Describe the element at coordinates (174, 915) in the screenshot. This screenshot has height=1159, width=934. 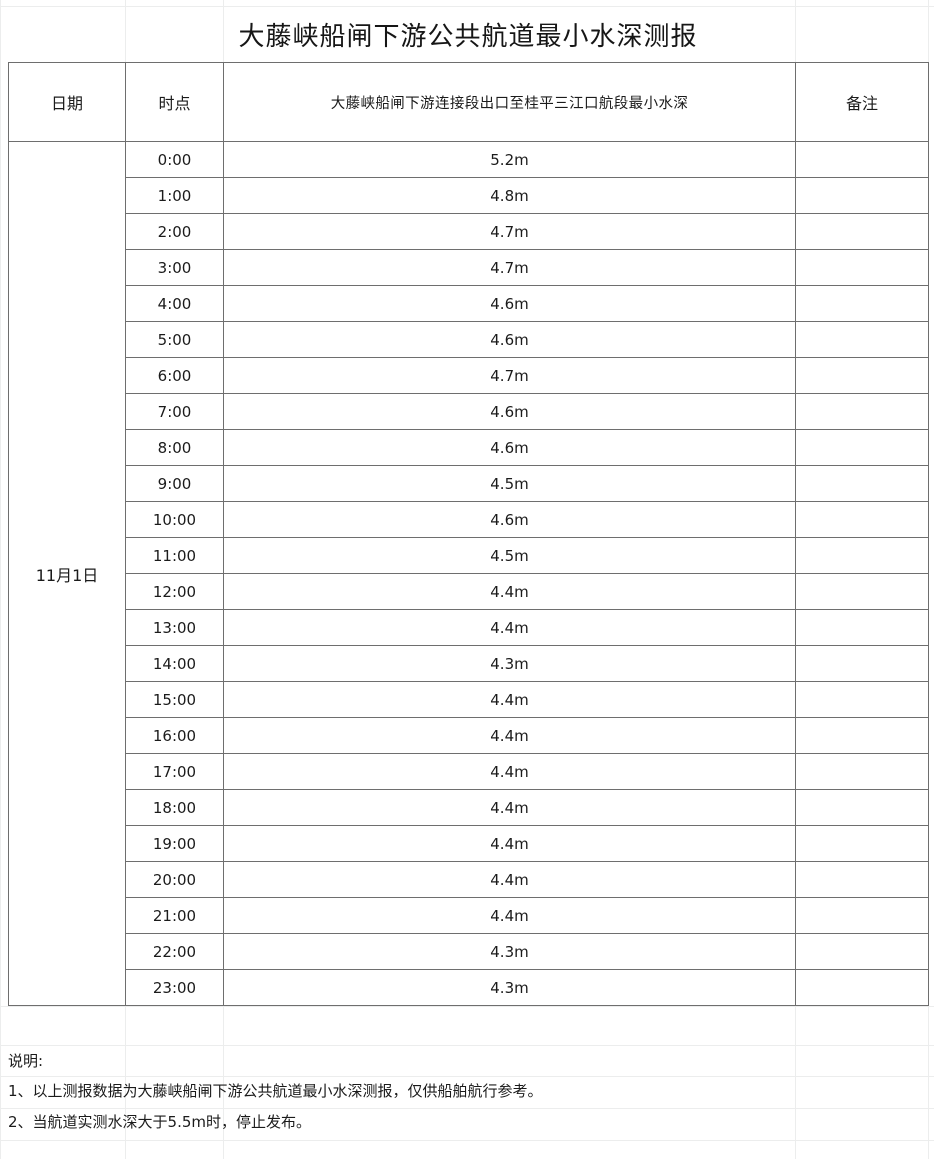
I see `time-cell: 21:00` at that location.